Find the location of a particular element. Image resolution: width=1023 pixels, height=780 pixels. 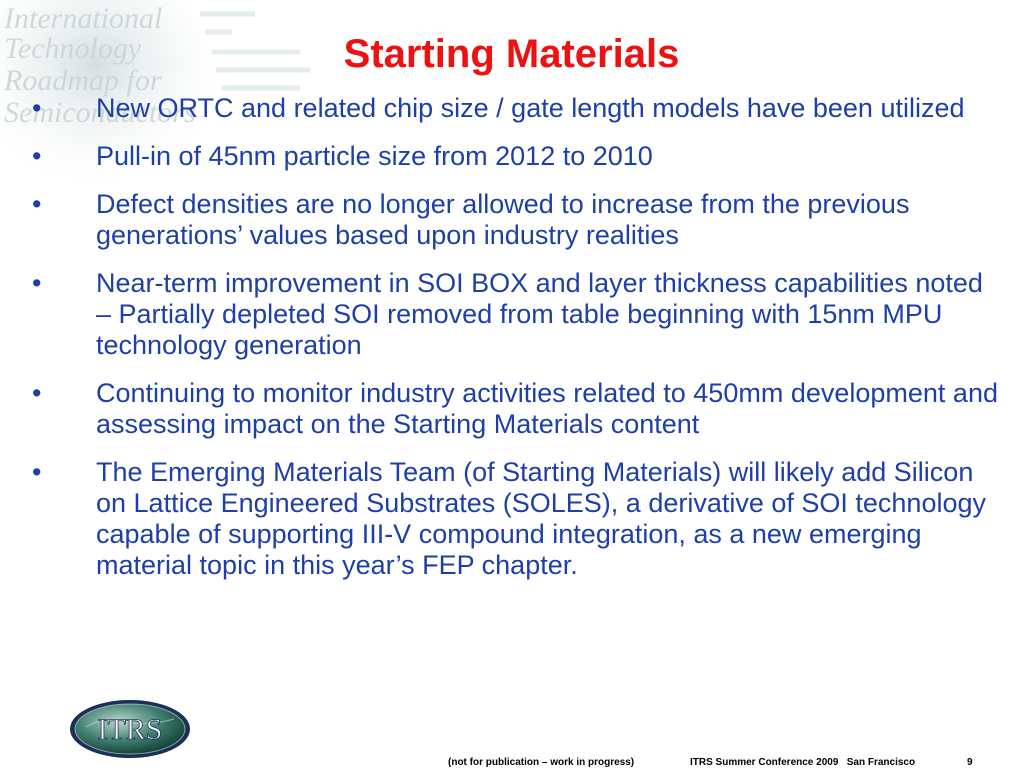

logo-text: ITRS is located at coordinates (129, 729).